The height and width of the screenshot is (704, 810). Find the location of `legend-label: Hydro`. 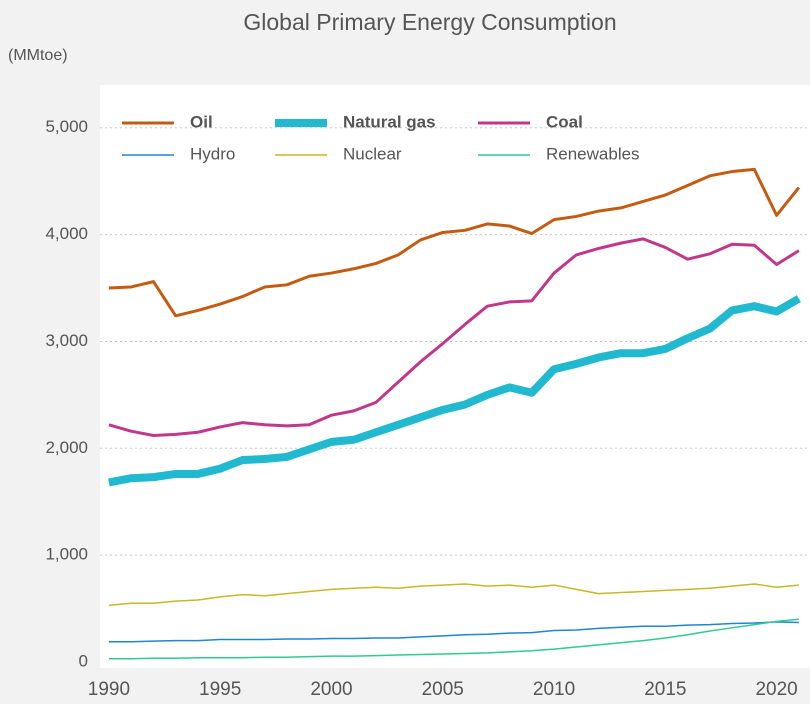

legend-label: Hydro is located at coordinates (212, 153).